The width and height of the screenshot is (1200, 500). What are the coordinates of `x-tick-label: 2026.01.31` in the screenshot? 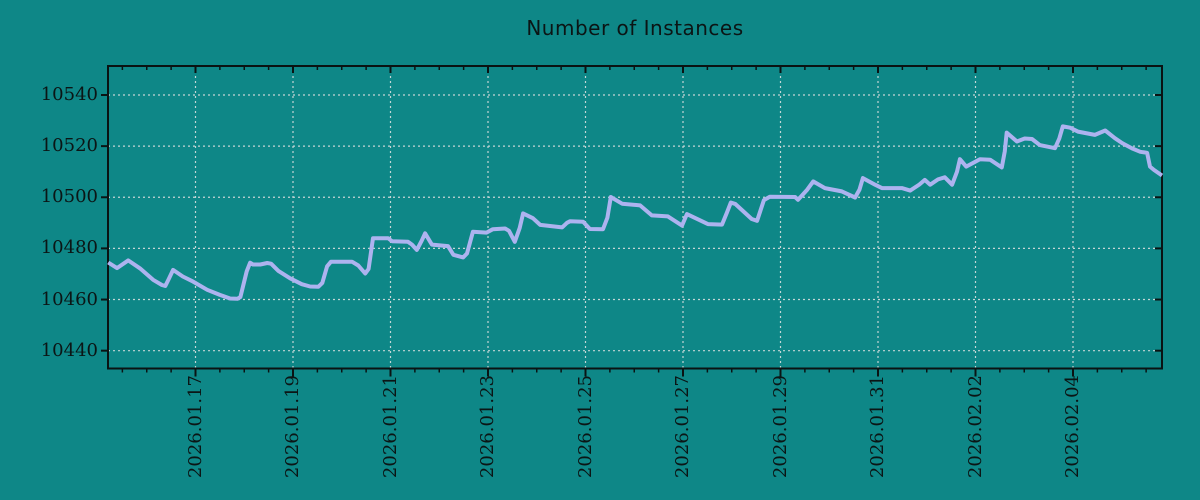 It's located at (877, 427).